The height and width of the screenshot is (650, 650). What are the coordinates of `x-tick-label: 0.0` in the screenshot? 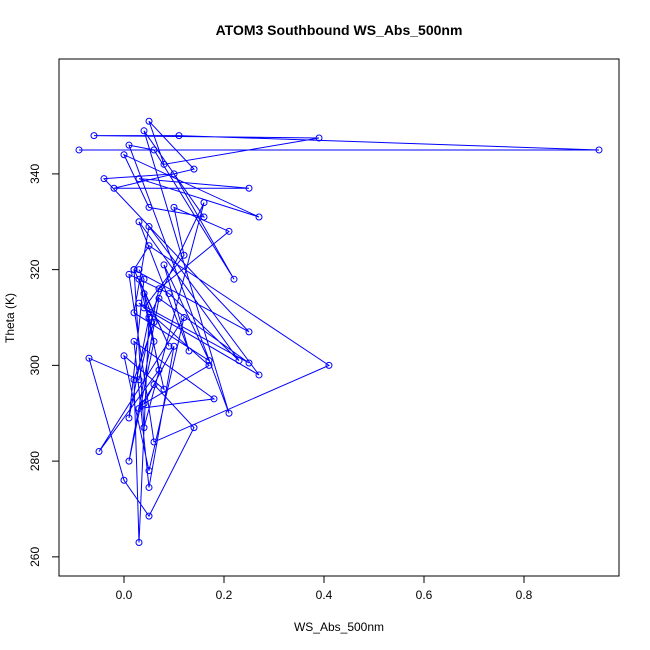 It's located at (124, 595).